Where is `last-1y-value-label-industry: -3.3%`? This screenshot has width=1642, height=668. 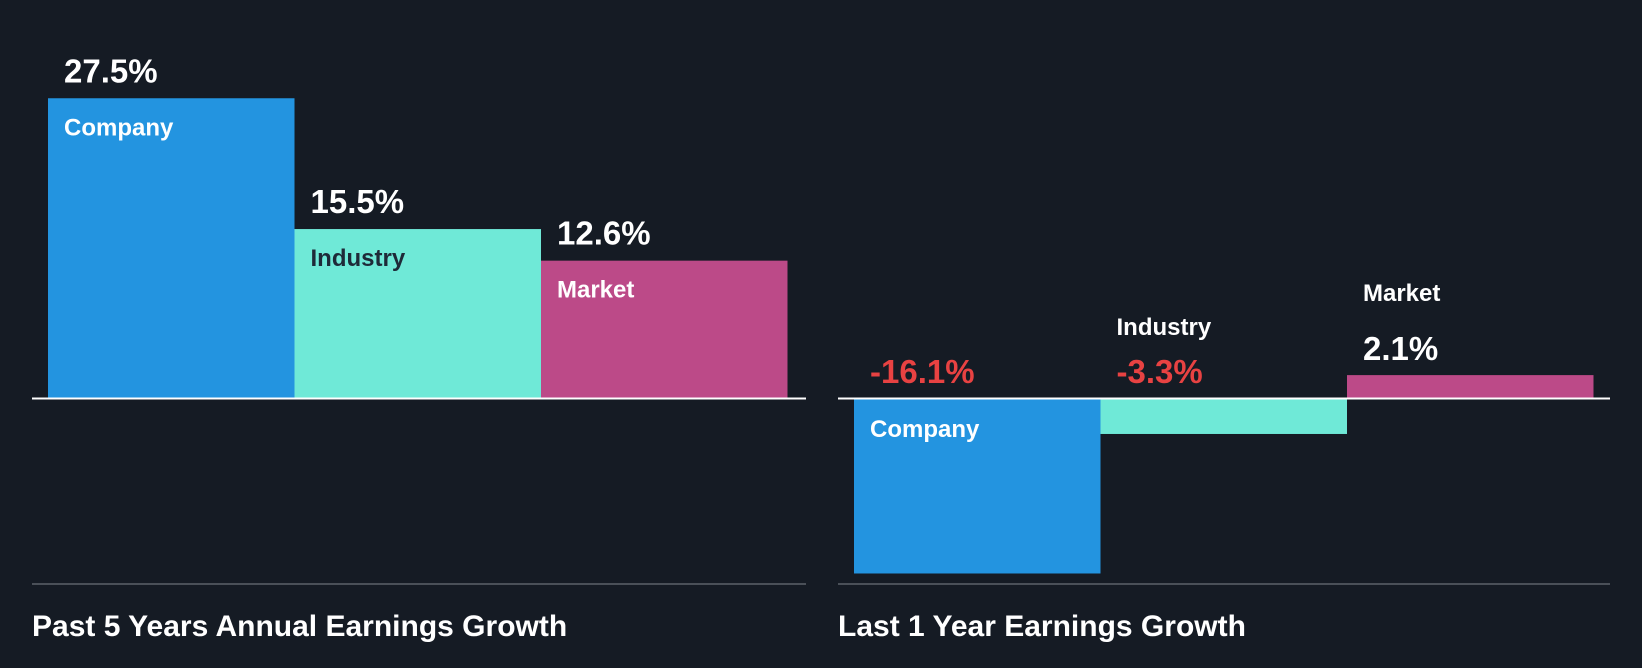
last-1y-value-label-industry: -3.3% is located at coordinates (1160, 371).